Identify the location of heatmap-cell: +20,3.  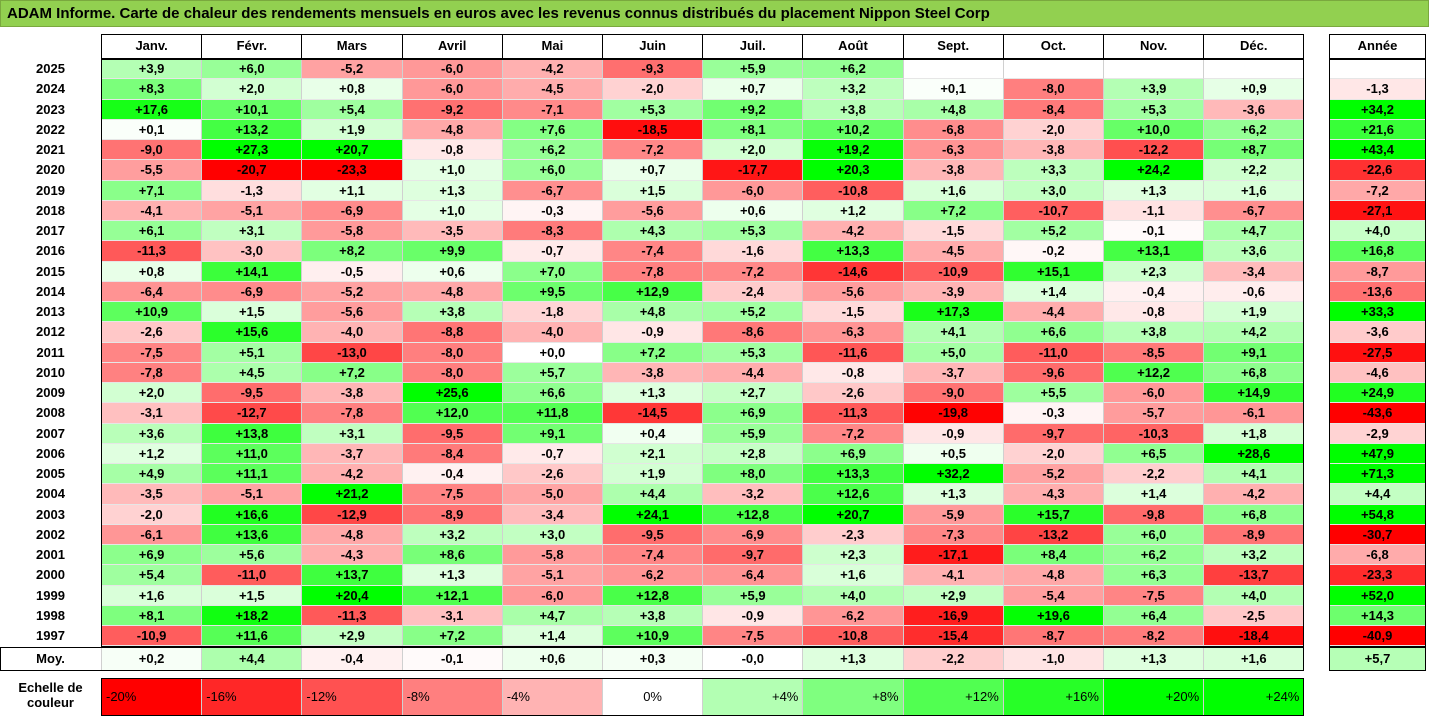
(852, 170).